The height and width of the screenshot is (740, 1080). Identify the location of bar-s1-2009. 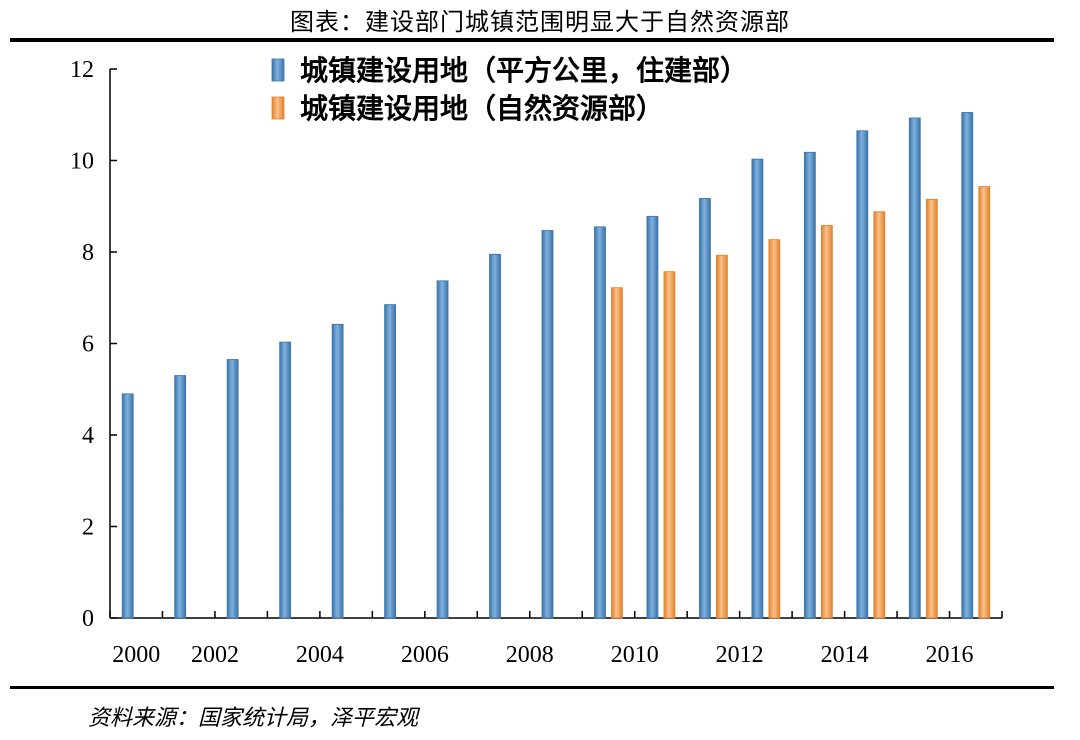
(600, 422).